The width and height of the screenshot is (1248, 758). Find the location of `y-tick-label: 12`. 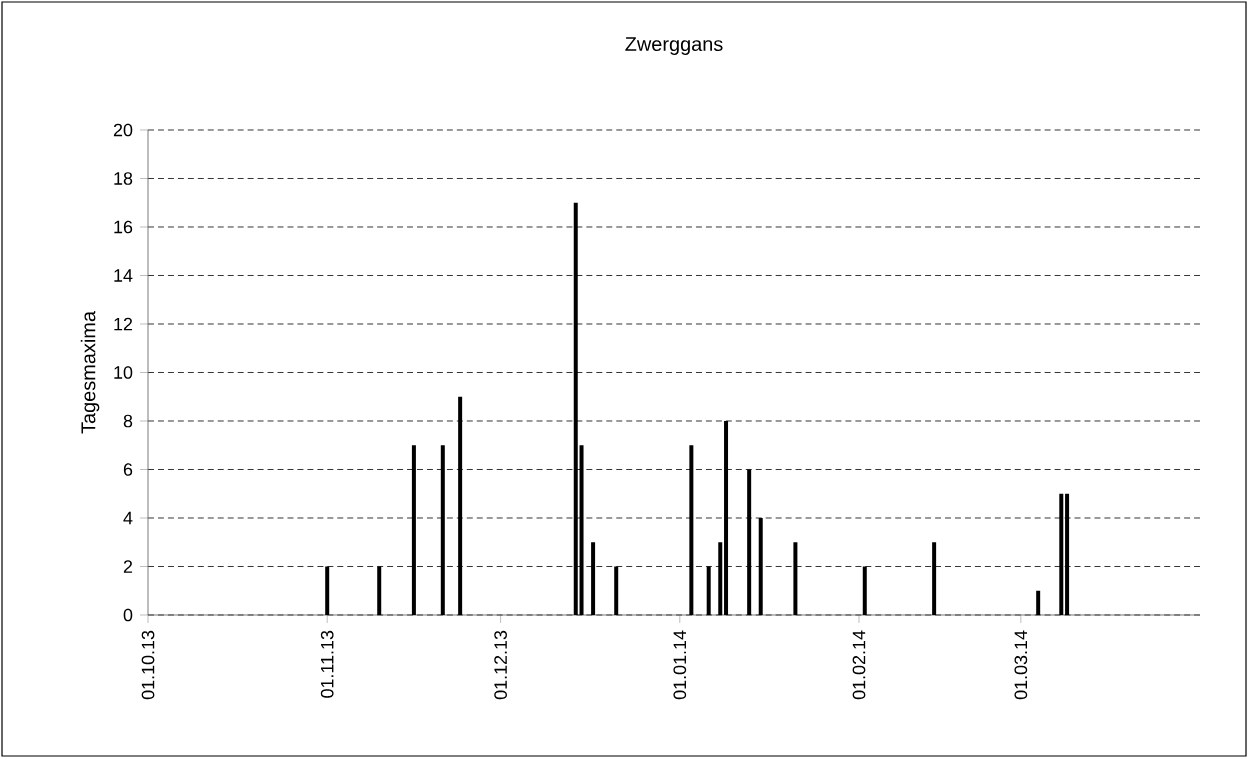

y-tick-label: 12 is located at coordinates (123, 324).